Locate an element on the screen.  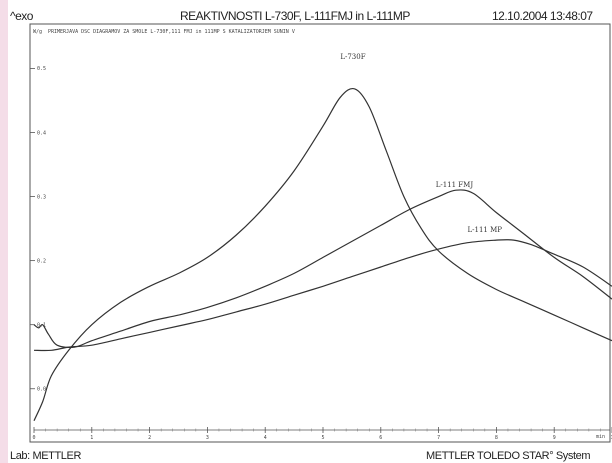
x-tick-label: 1 is located at coordinates (91, 438).